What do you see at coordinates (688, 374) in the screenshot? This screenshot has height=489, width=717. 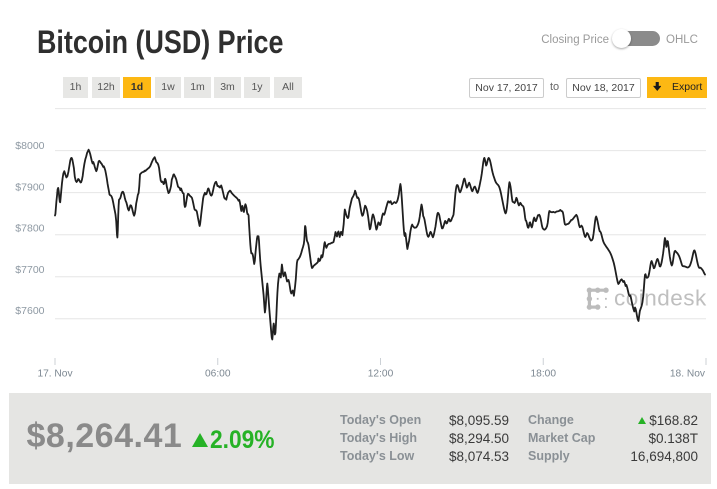 I see `svg-text: 18. Nov` at bounding box center [688, 374].